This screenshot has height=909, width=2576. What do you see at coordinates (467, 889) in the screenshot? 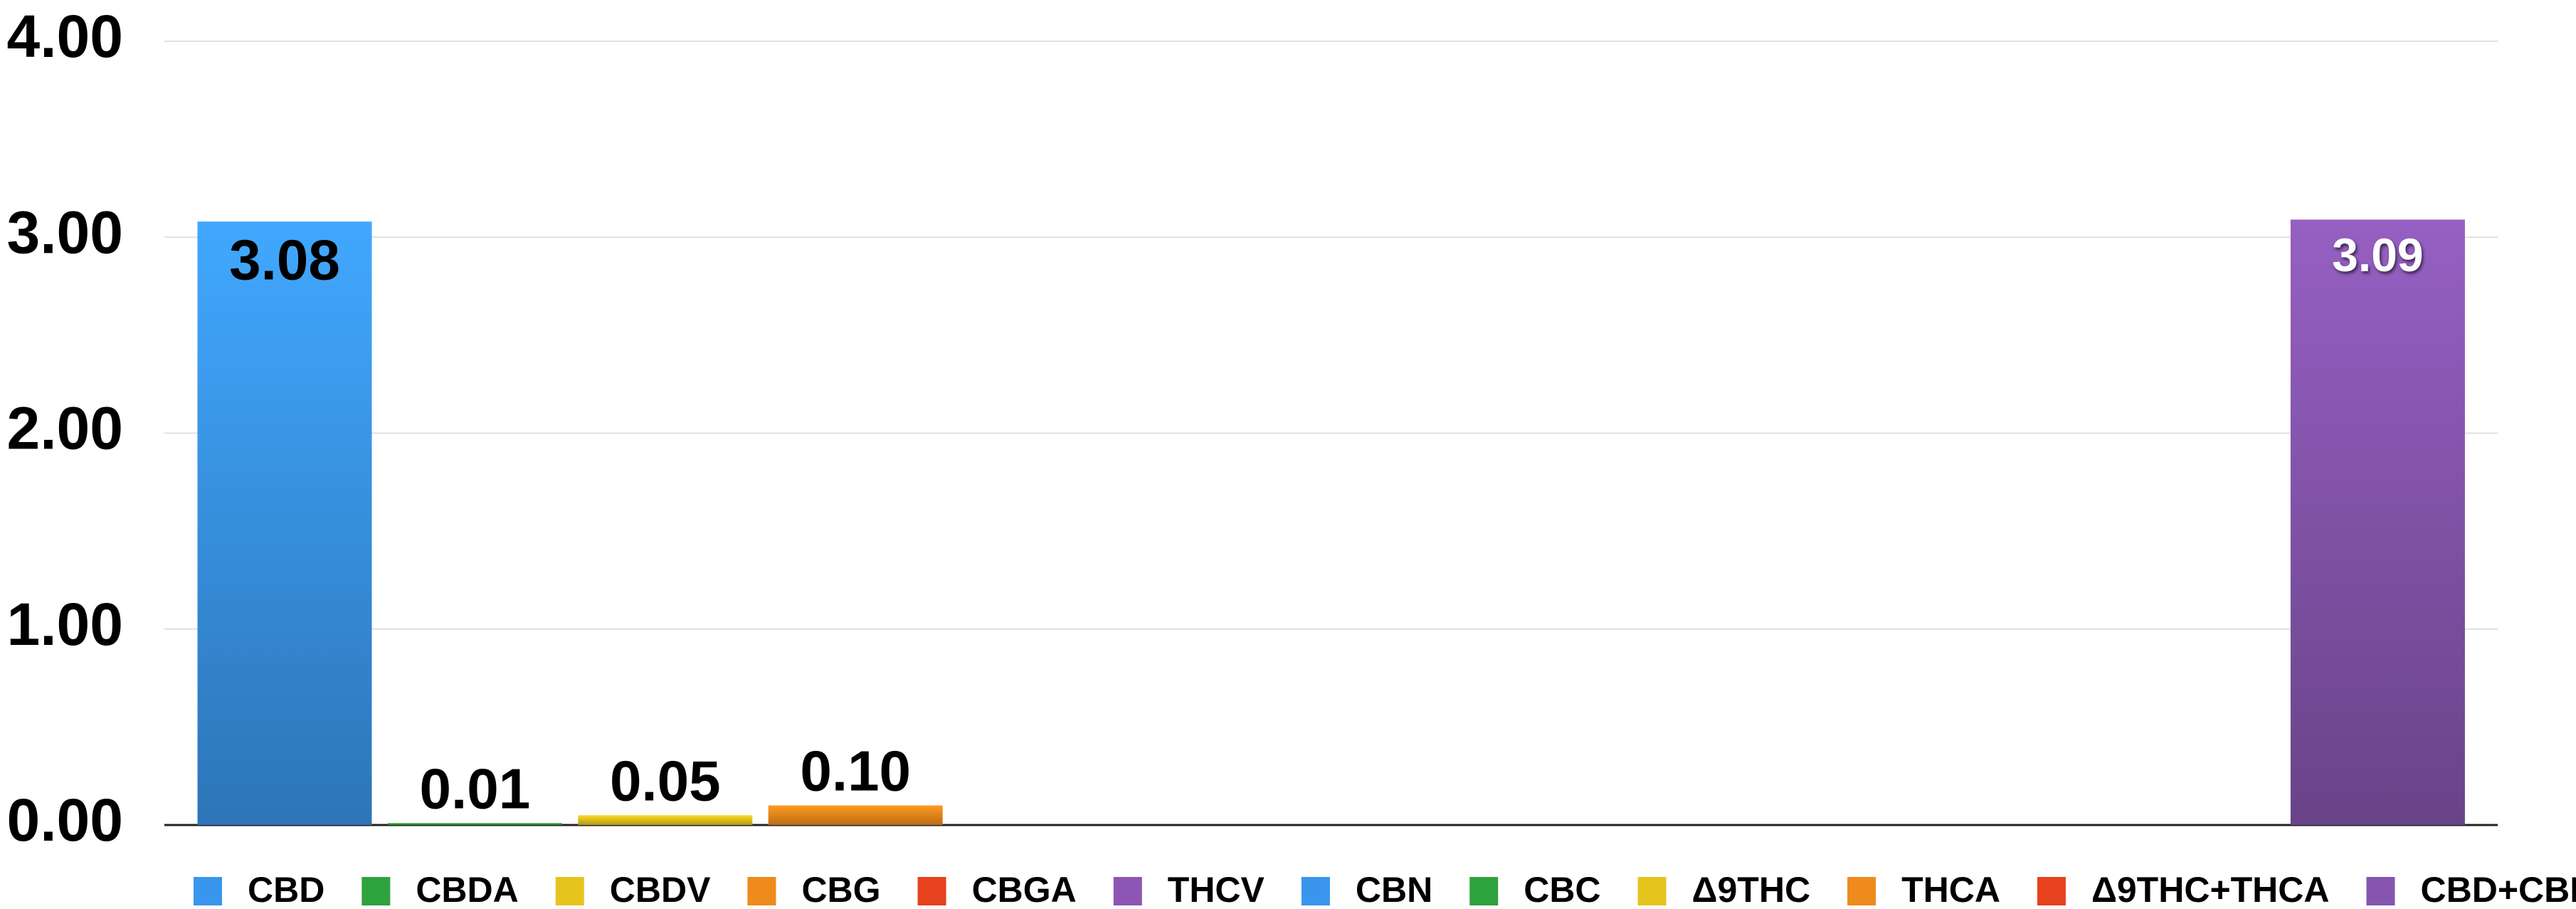
I see `legend-label: CBDA` at bounding box center [467, 889].